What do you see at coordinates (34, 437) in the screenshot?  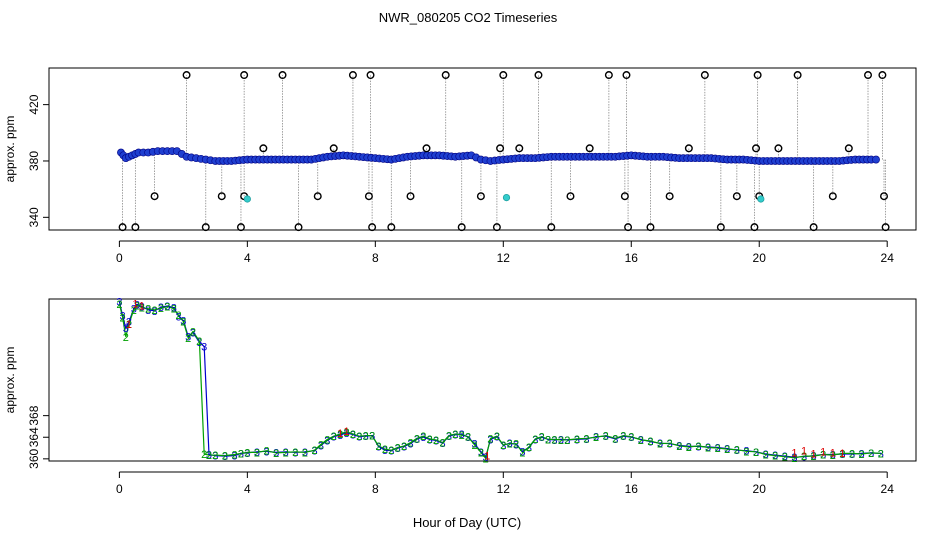 I see `y-tick-label: 364` at bounding box center [34, 437].